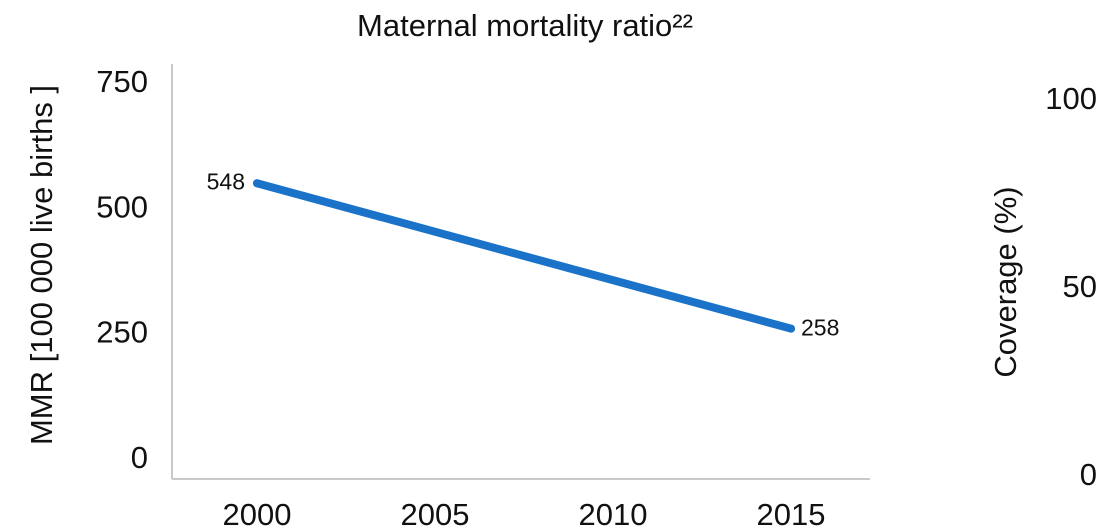 The image size is (1106, 529). What do you see at coordinates (525, 25) in the screenshot?
I see `chart-title: Maternal mortality ratio²²` at bounding box center [525, 25].